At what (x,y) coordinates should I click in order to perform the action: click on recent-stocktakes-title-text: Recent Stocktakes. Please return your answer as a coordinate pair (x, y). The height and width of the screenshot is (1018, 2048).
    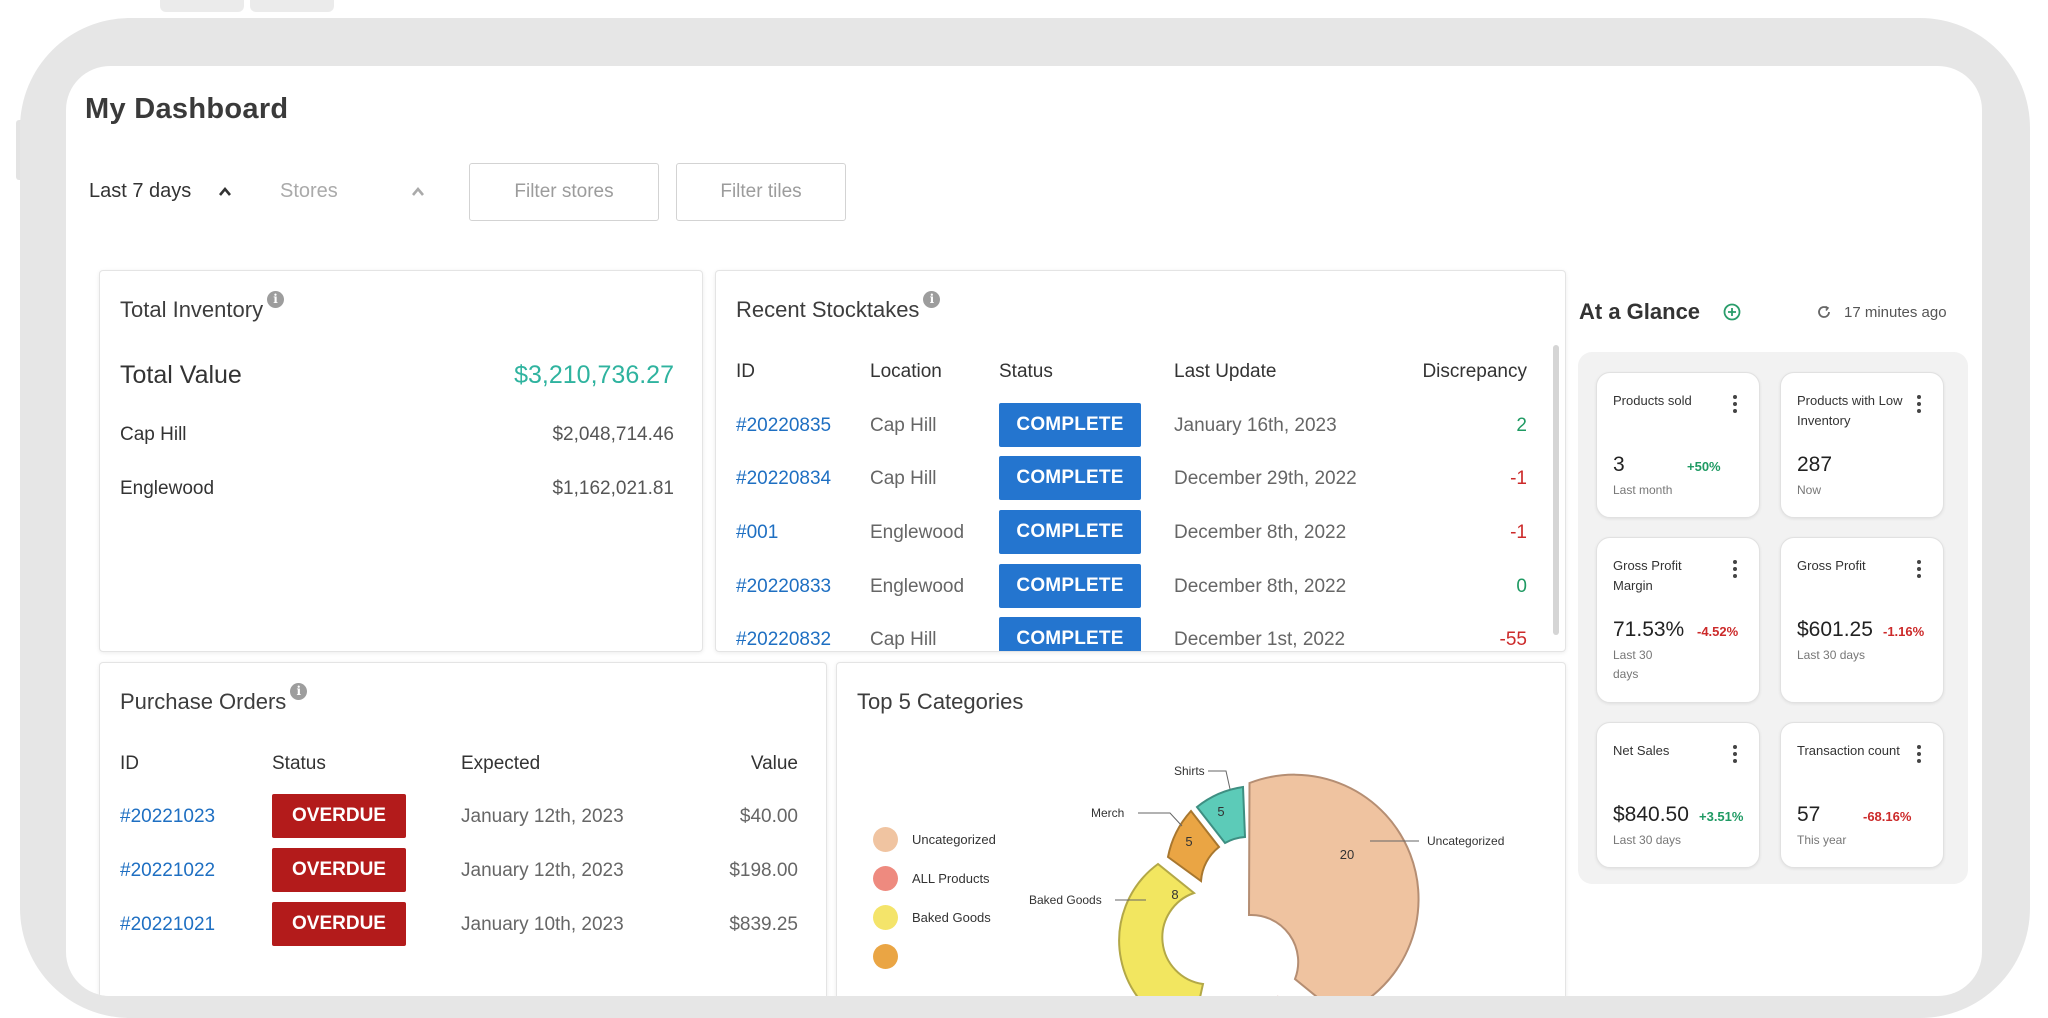
    Looking at the image, I should click on (828, 309).